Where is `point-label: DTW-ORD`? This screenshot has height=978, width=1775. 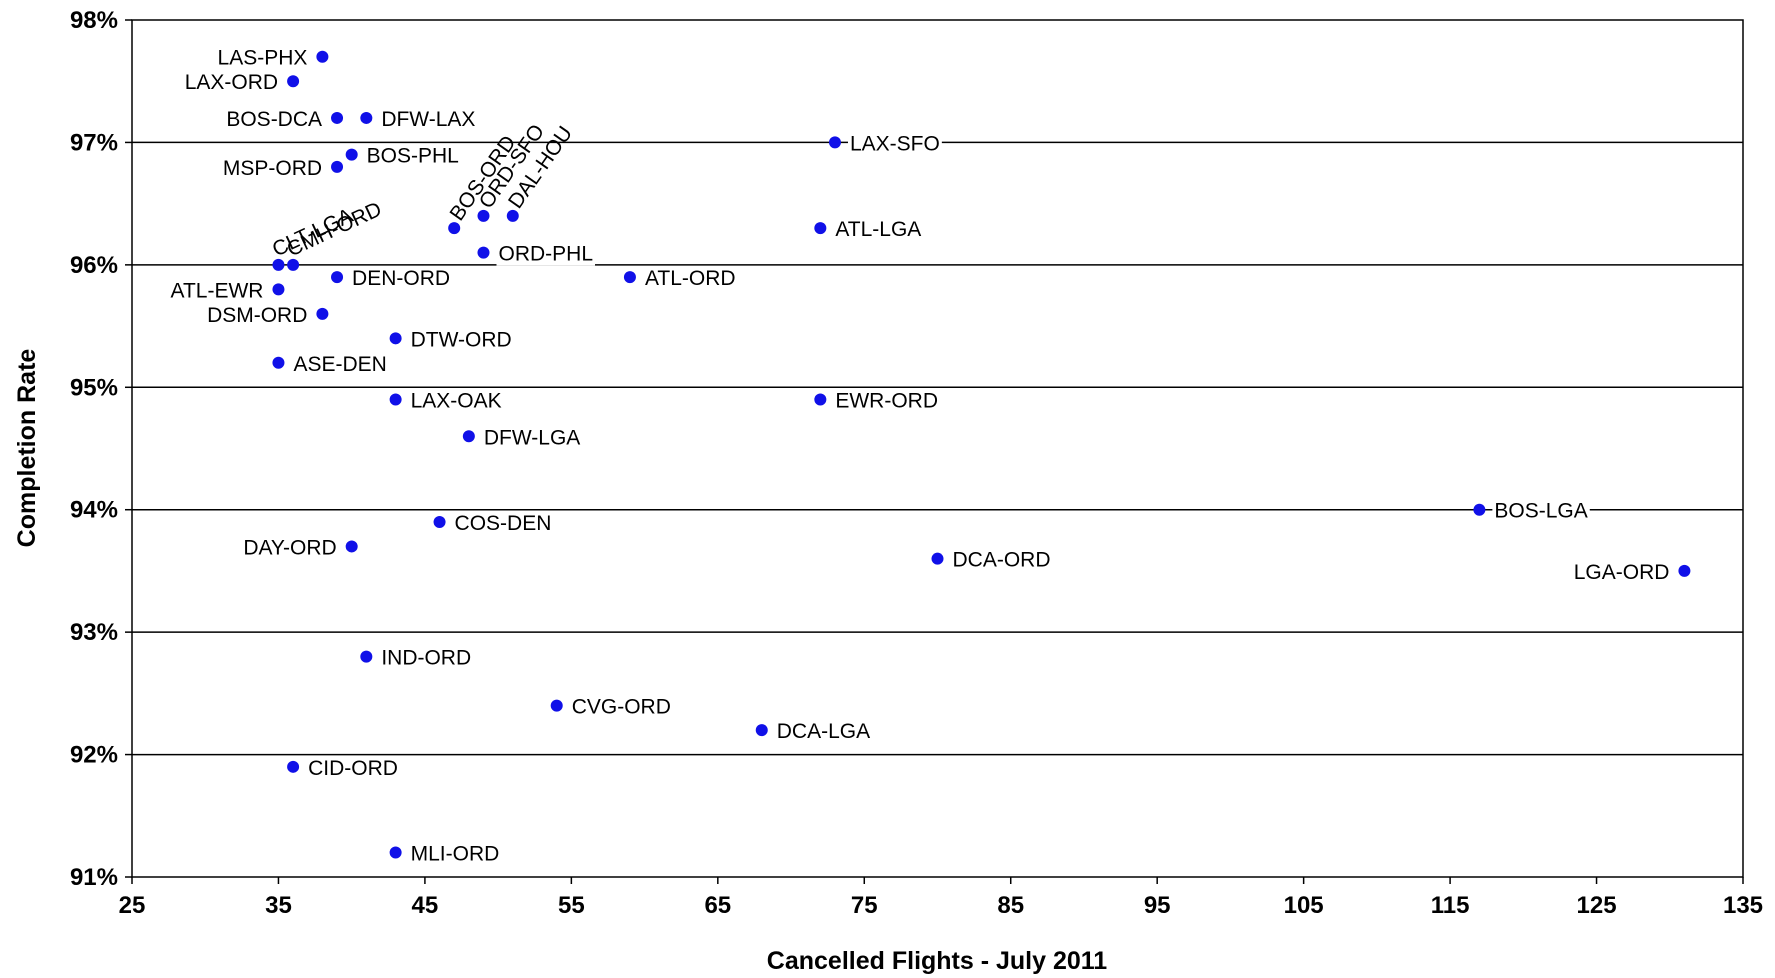
point-label: DTW-ORD is located at coordinates (461, 339).